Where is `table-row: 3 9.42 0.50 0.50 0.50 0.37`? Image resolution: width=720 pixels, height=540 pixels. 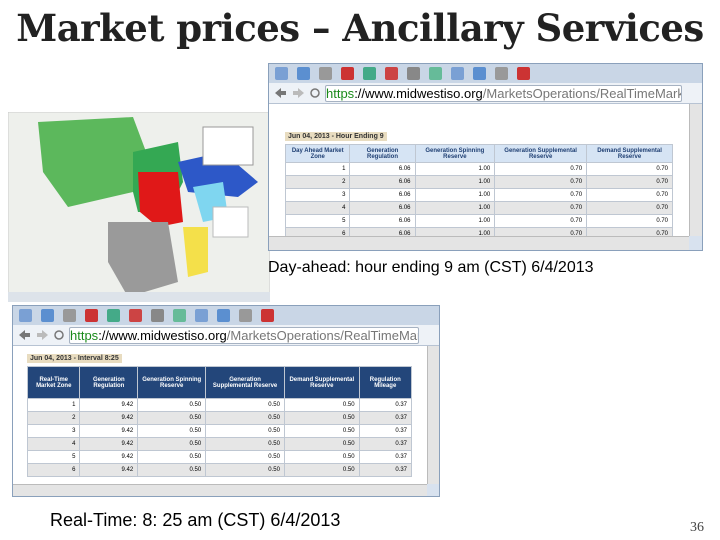
table-row: 3 9.42 0.50 0.50 0.50 0.37 is located at coordinates (219, 431).